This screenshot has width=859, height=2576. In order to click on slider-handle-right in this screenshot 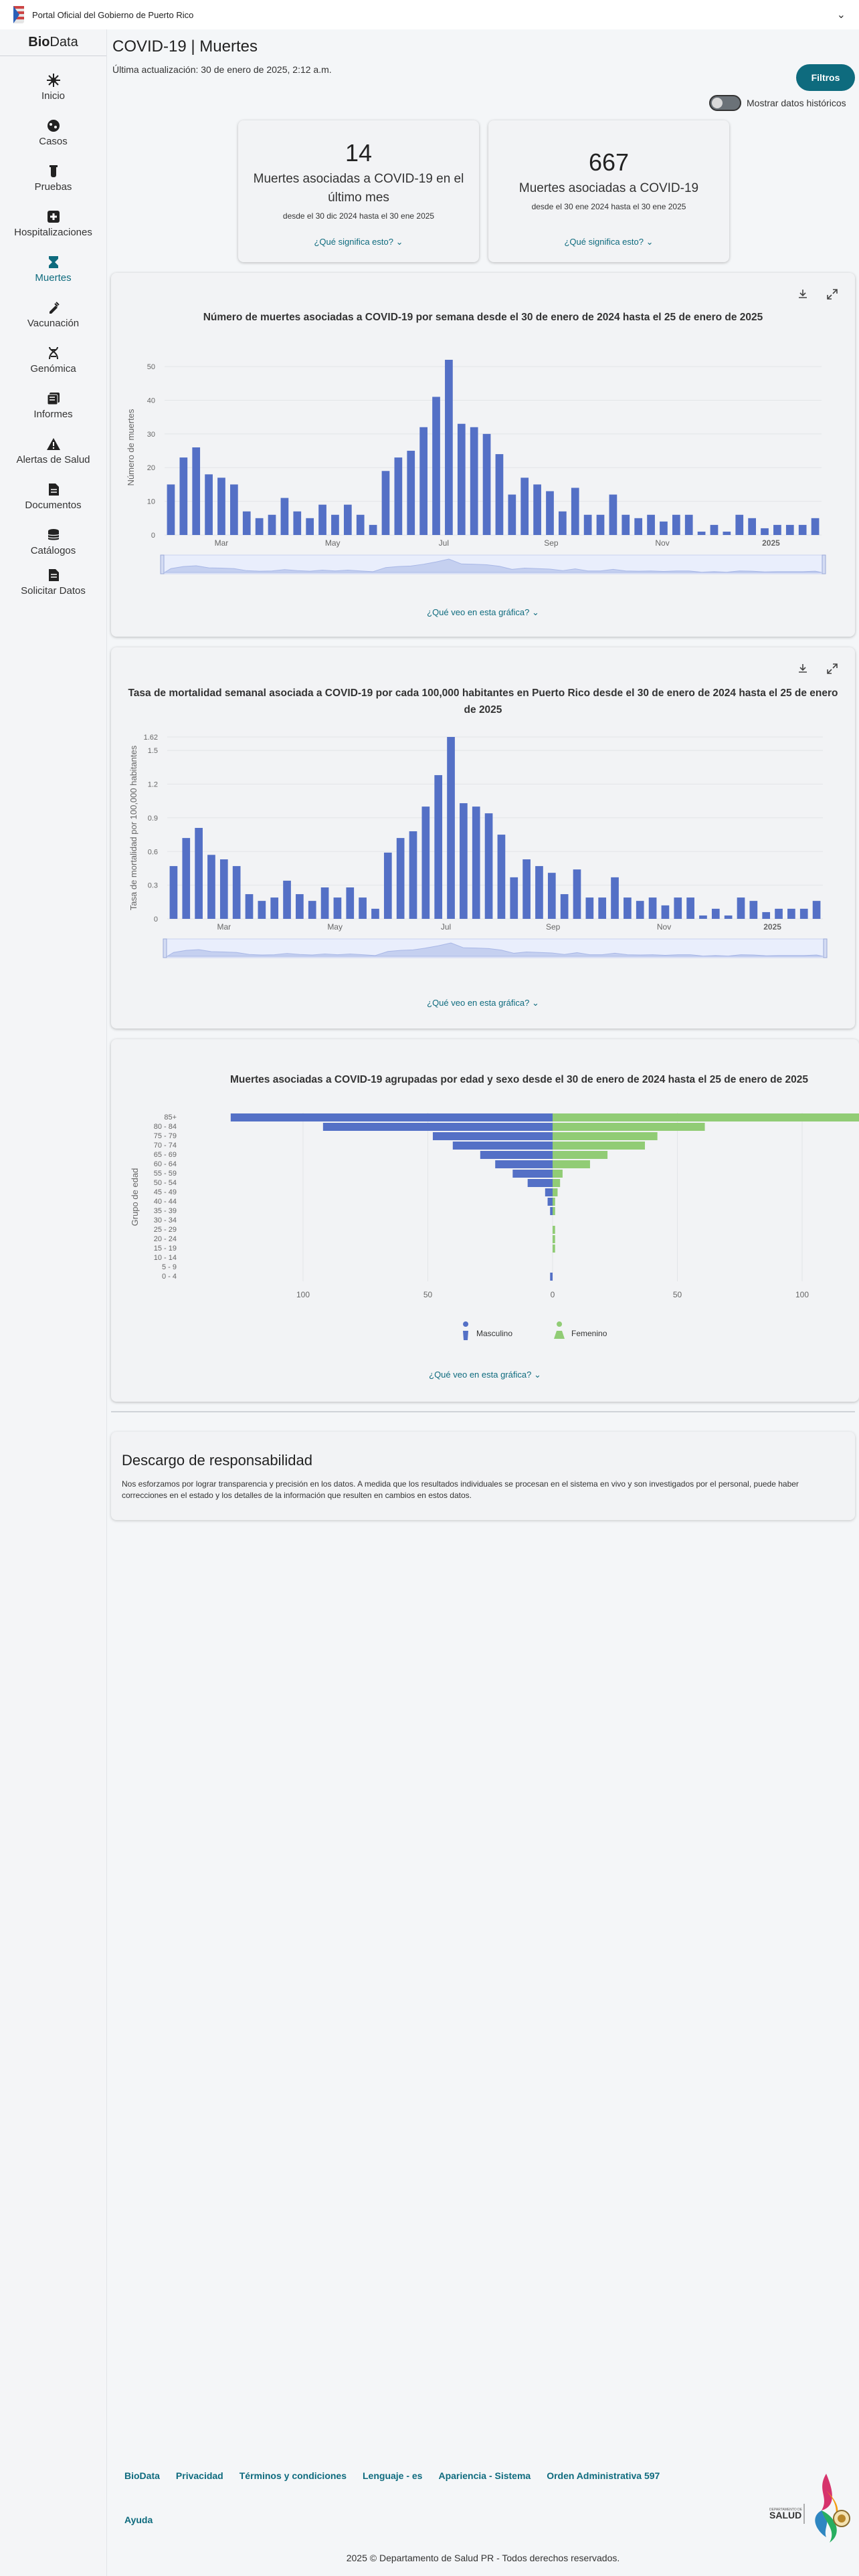, I will do `click(826, 948)`.